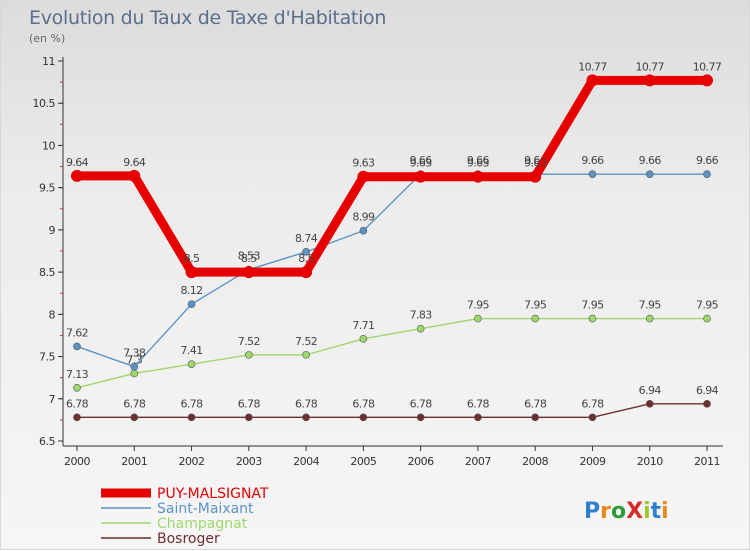 The height and width of the screenshot is (551, 750). Describe the element at coordinates (306, 461) in the screenshot. I see `x-tick-label: 2004` at that location.